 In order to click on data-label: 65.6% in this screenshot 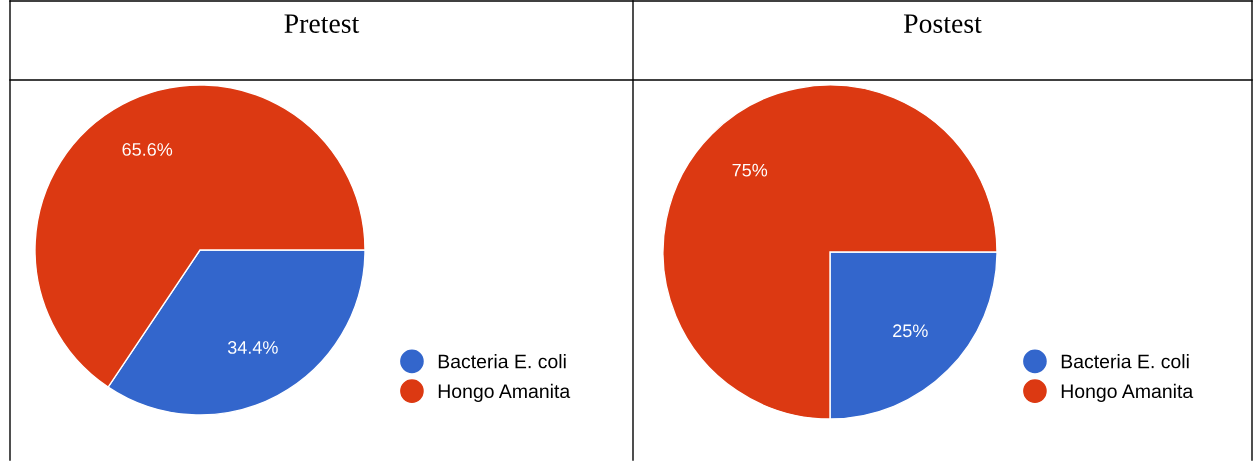, I will do `click(147, 149)`.